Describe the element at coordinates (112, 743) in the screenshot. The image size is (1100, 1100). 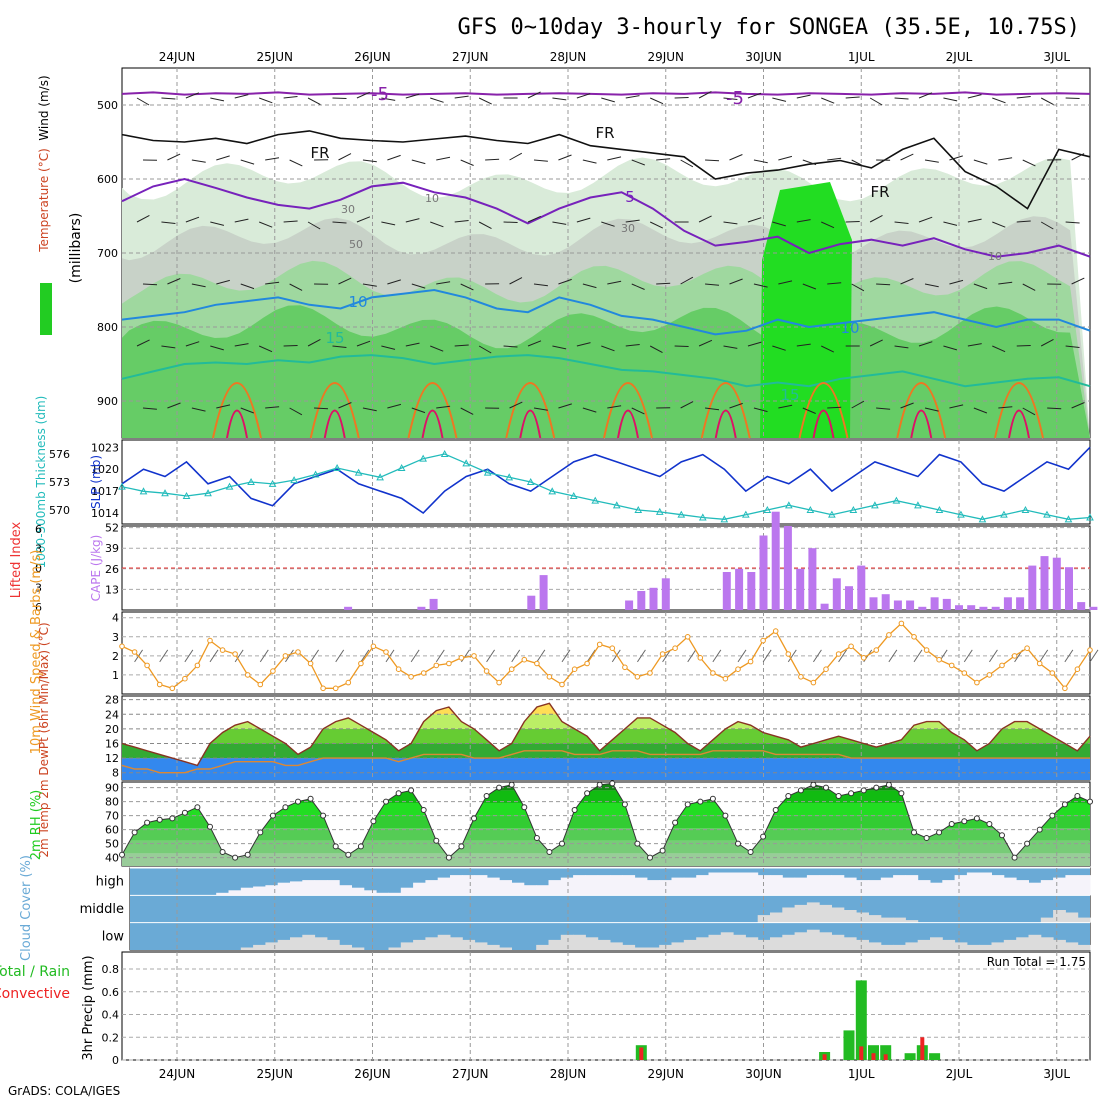
I see `temp-tick-label: 16` at that location.